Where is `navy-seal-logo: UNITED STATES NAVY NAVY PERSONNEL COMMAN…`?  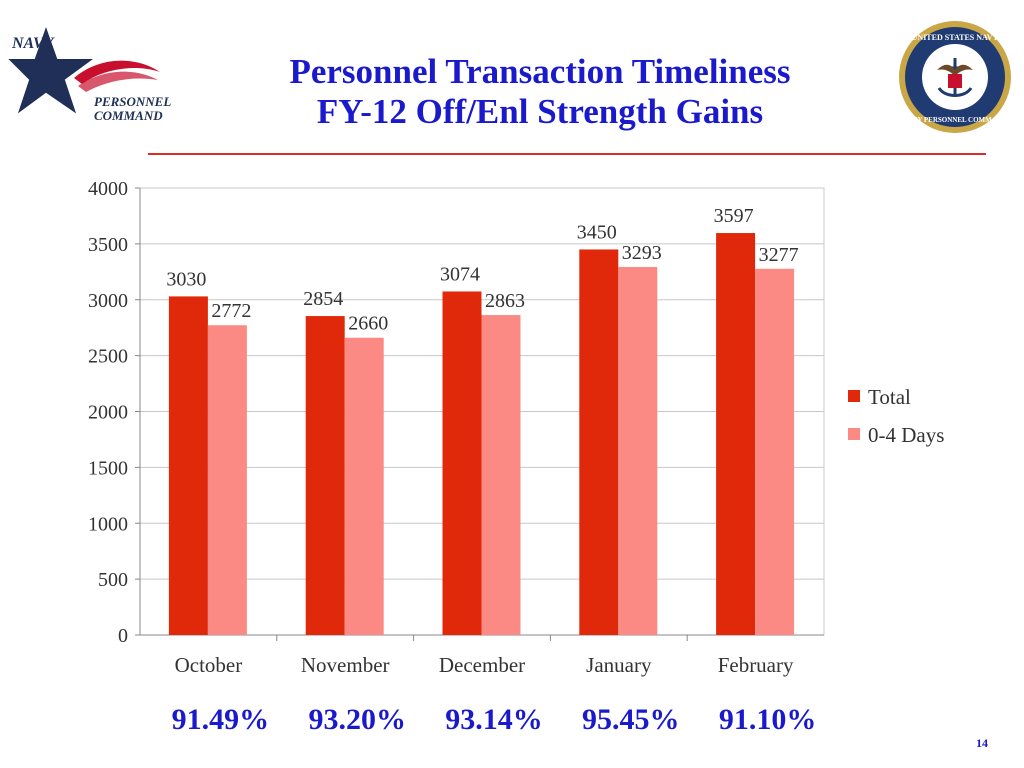 navy-seal-logo: UNITED STATES NAVY NAVY PERSONNEL COMMAN… is located at coordinates (955, 77).